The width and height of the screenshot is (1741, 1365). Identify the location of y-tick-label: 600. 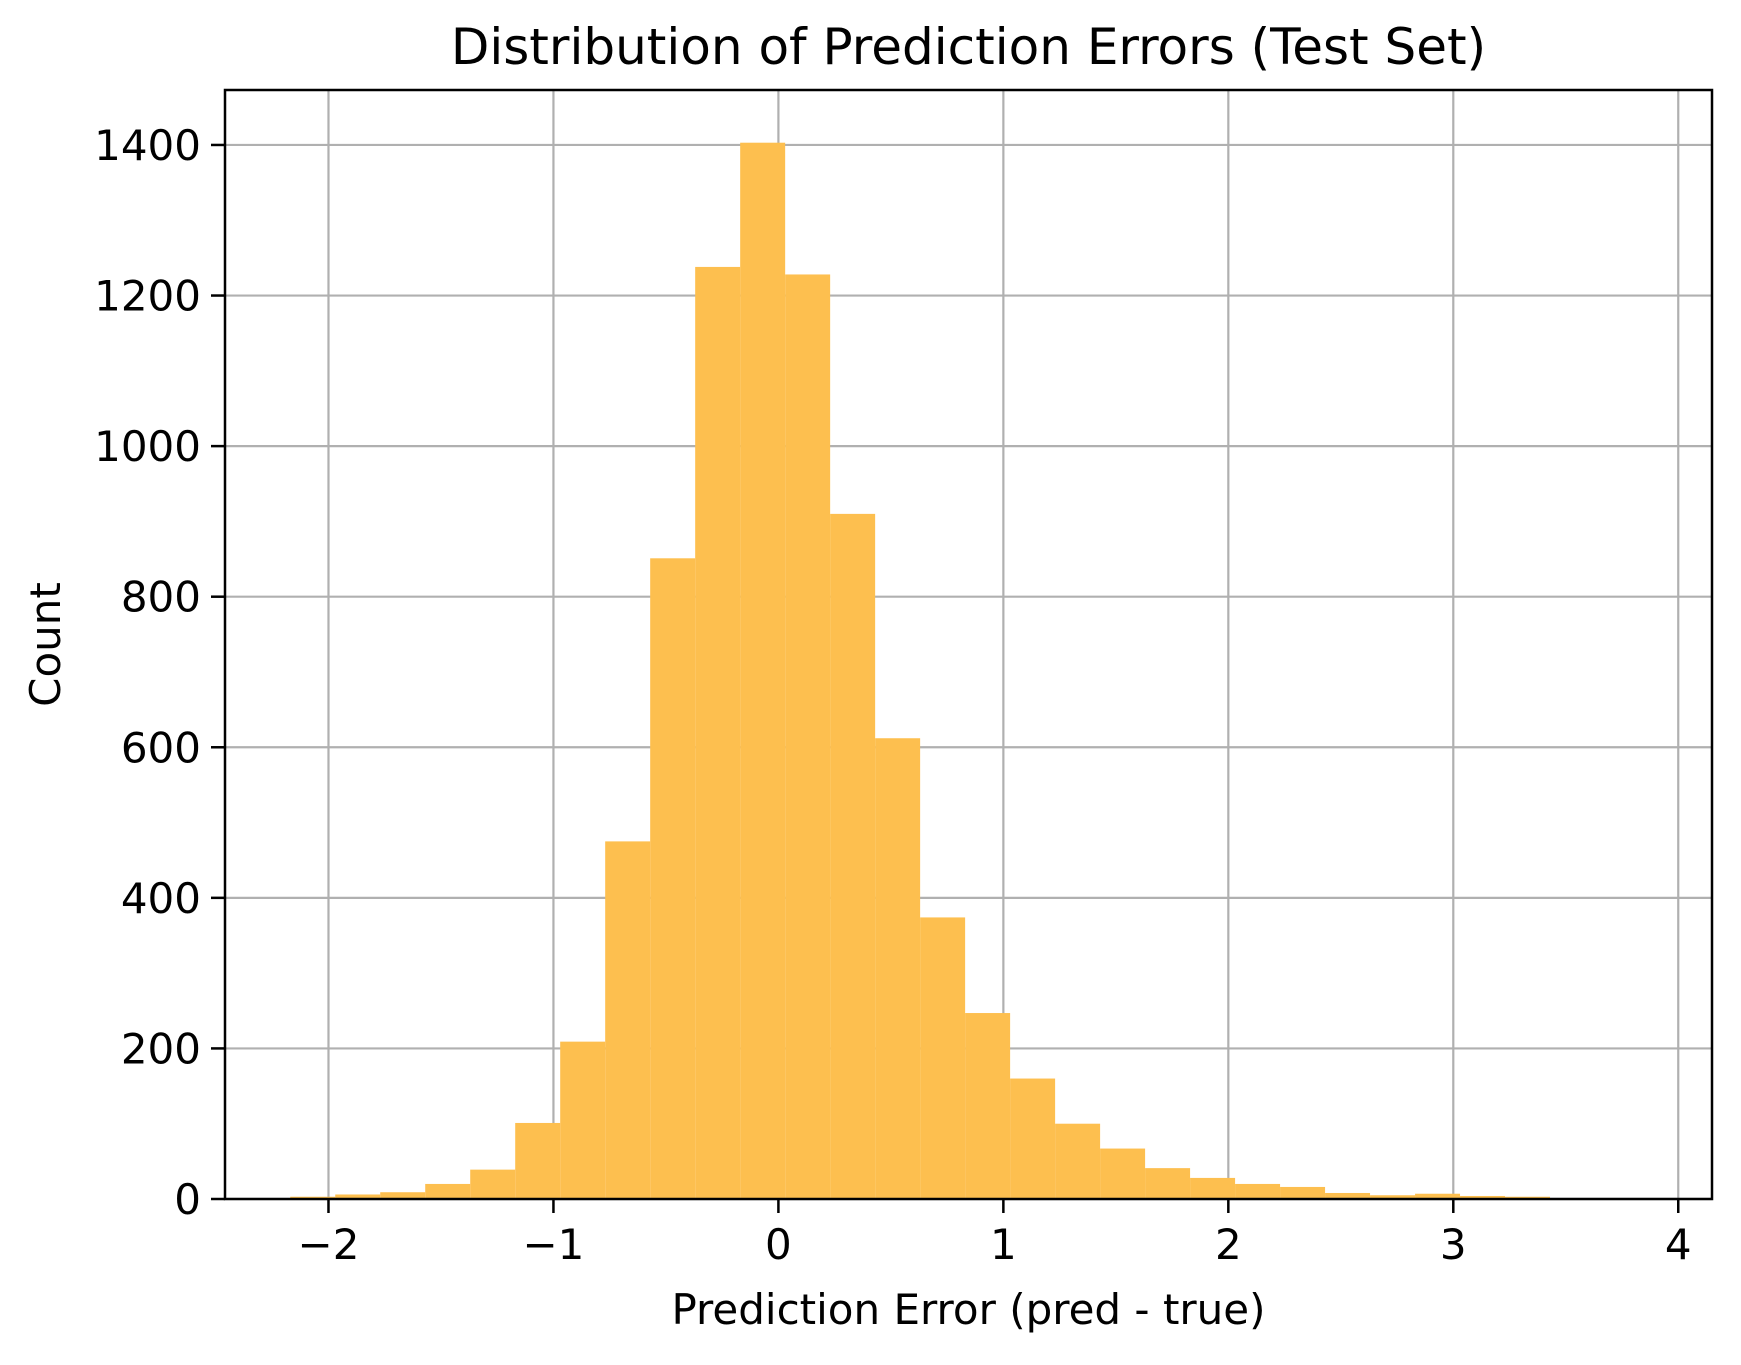
(161, 747).